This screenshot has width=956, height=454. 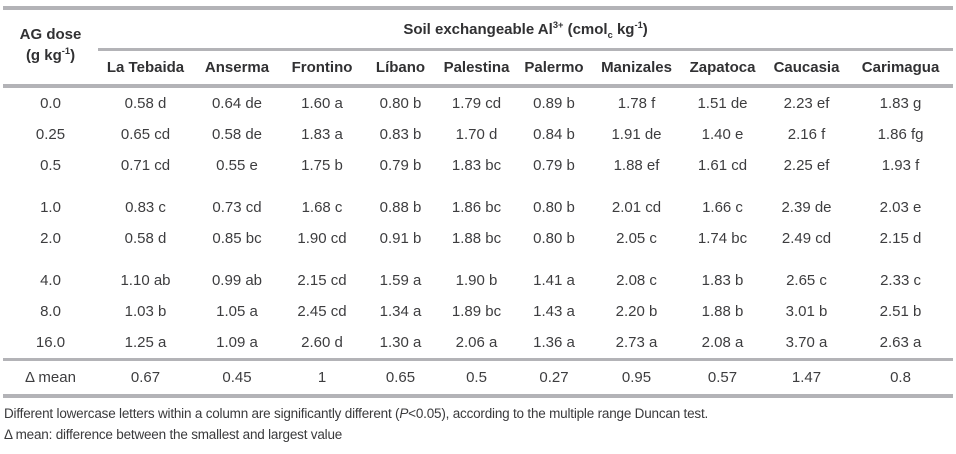 I want to click on value-cell: 0.83 c, so click(x=145, y=207).